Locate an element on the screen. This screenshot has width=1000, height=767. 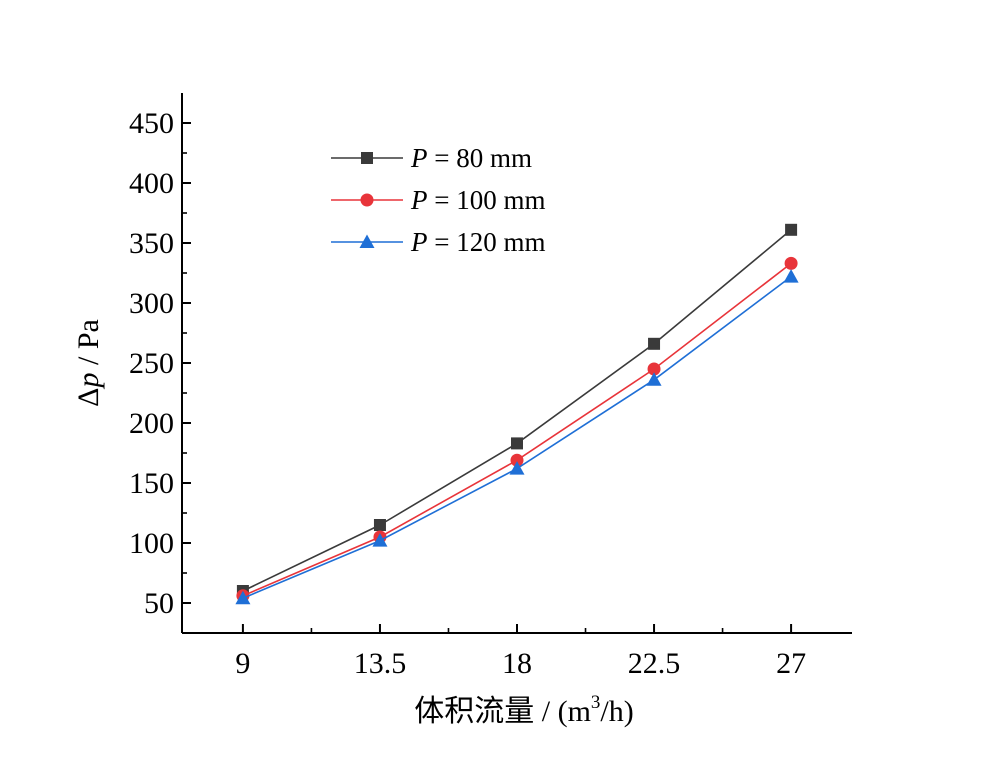
legend-item: P = 120 mm is located at coordinates (438, 242).